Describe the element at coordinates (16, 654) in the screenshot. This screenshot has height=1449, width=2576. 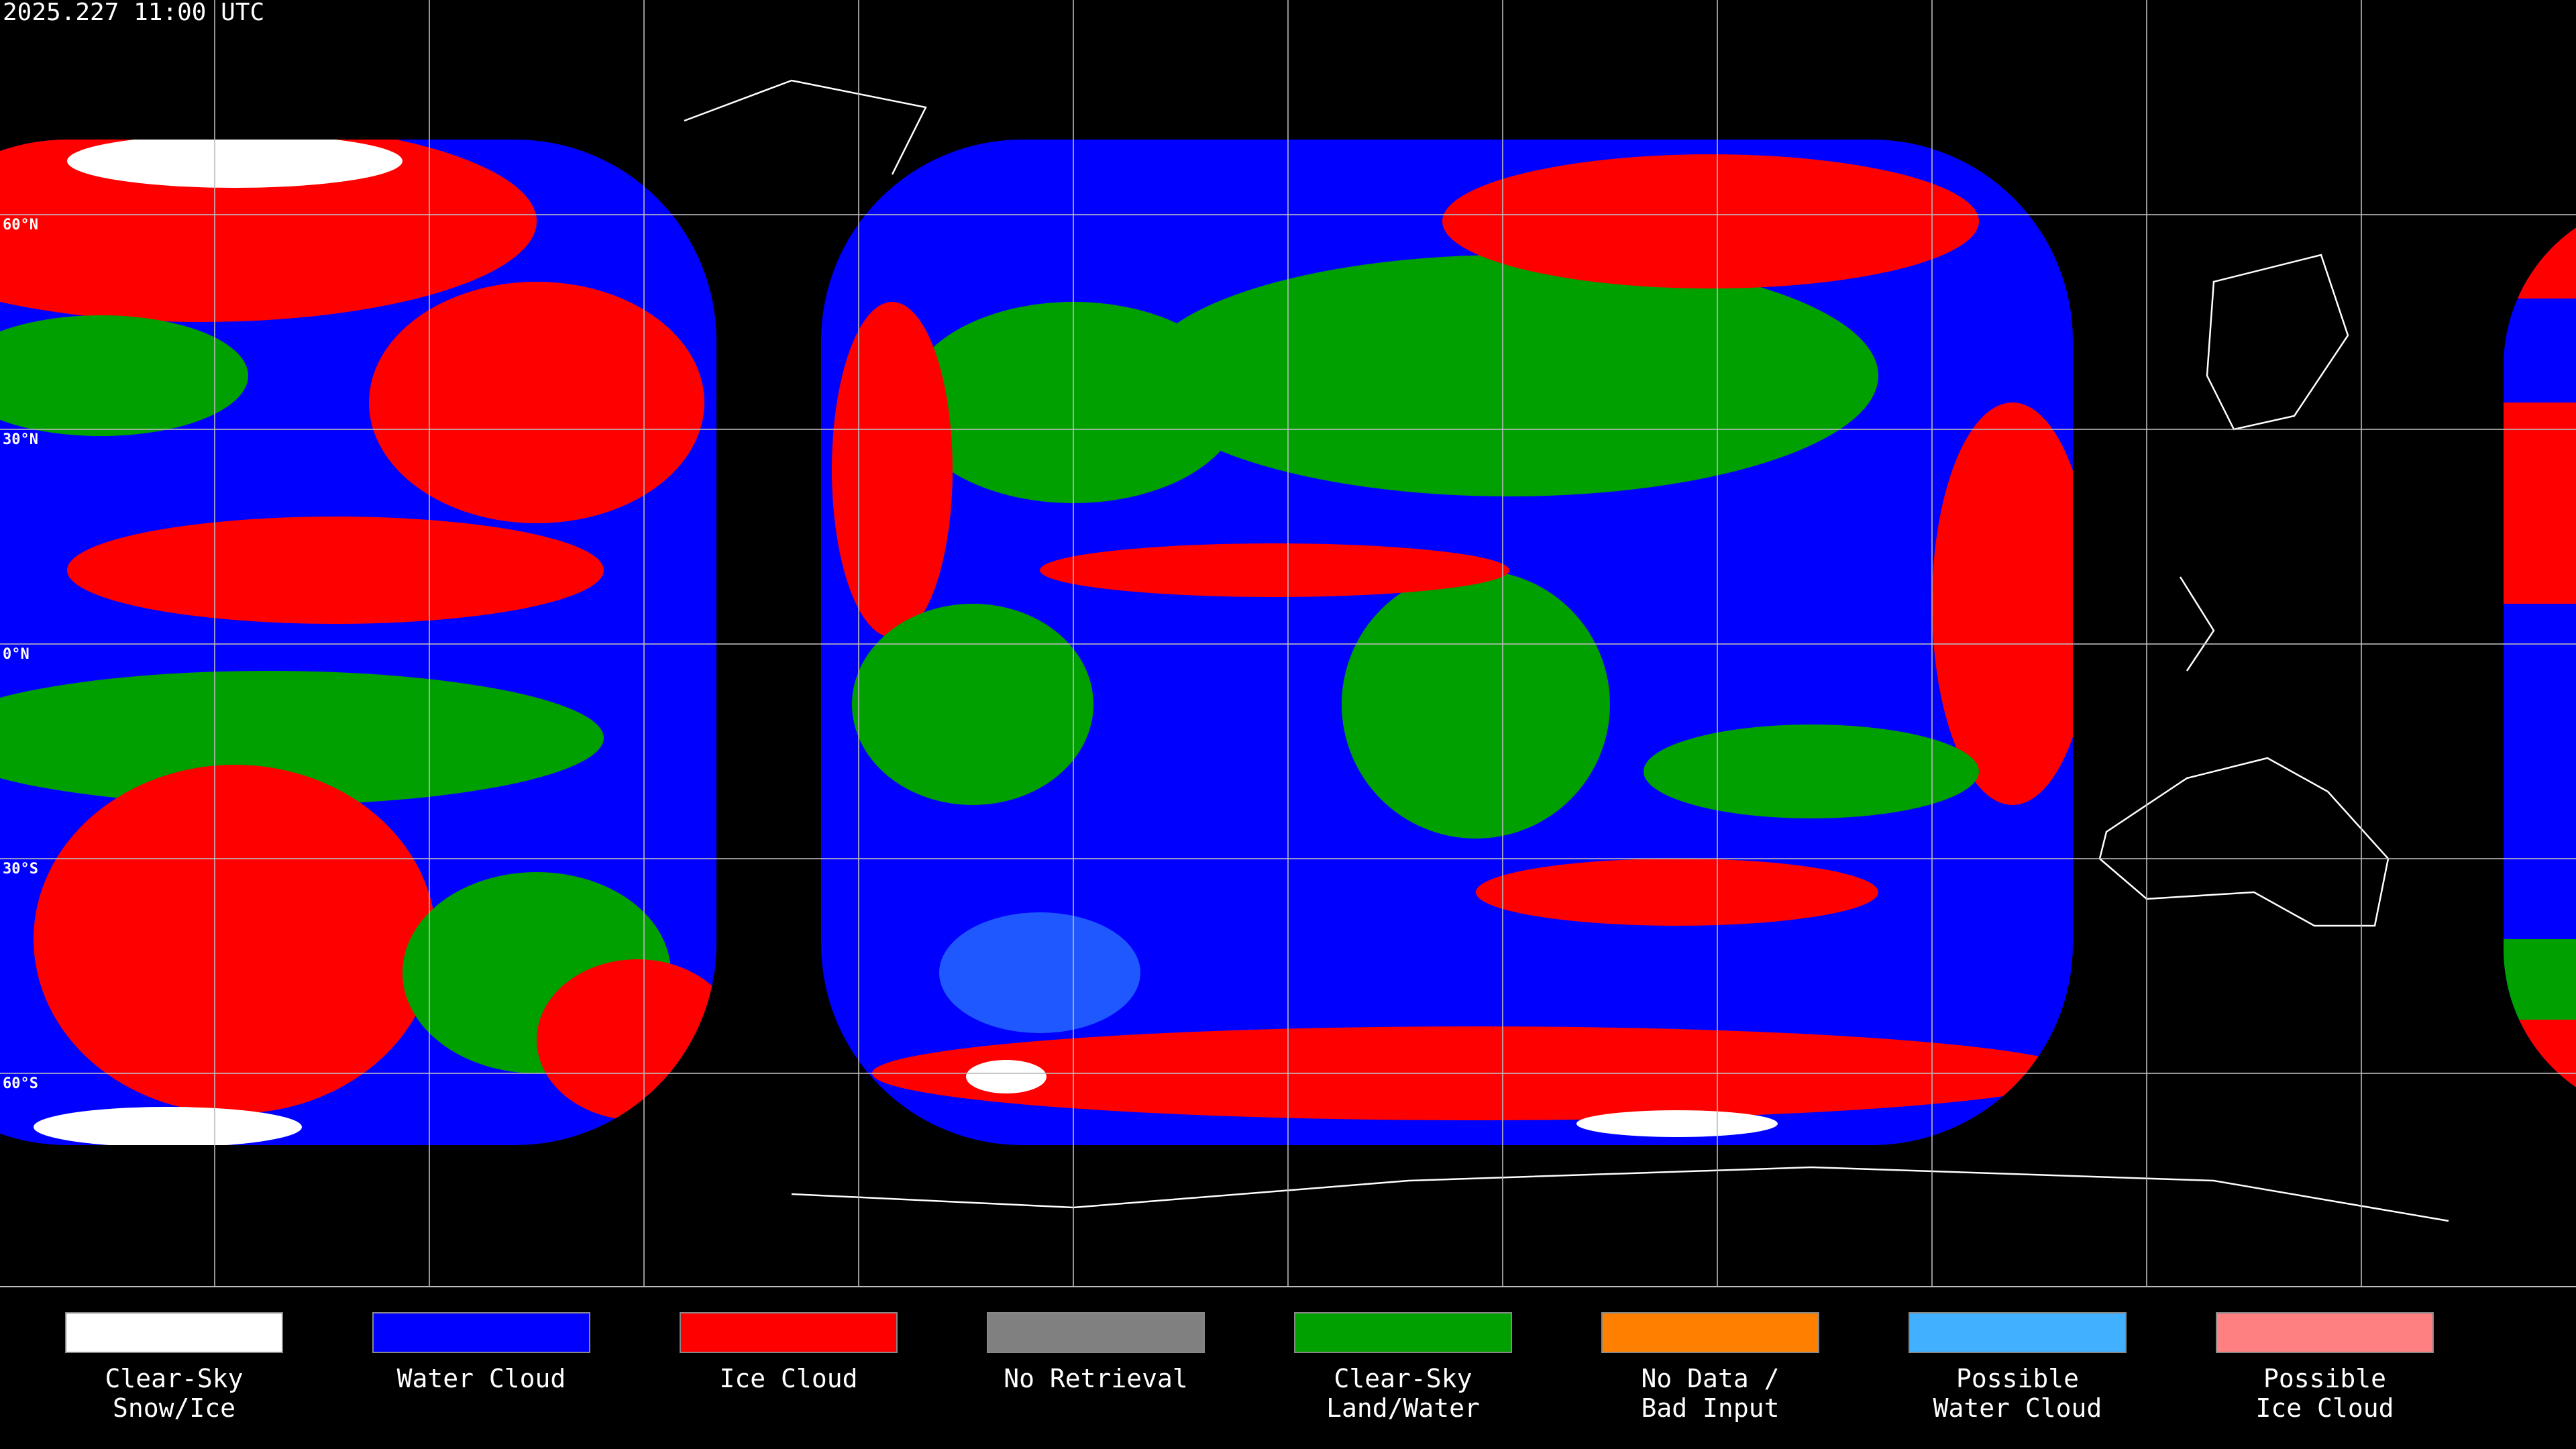
I see `latitude-label: 0°N` at that location.